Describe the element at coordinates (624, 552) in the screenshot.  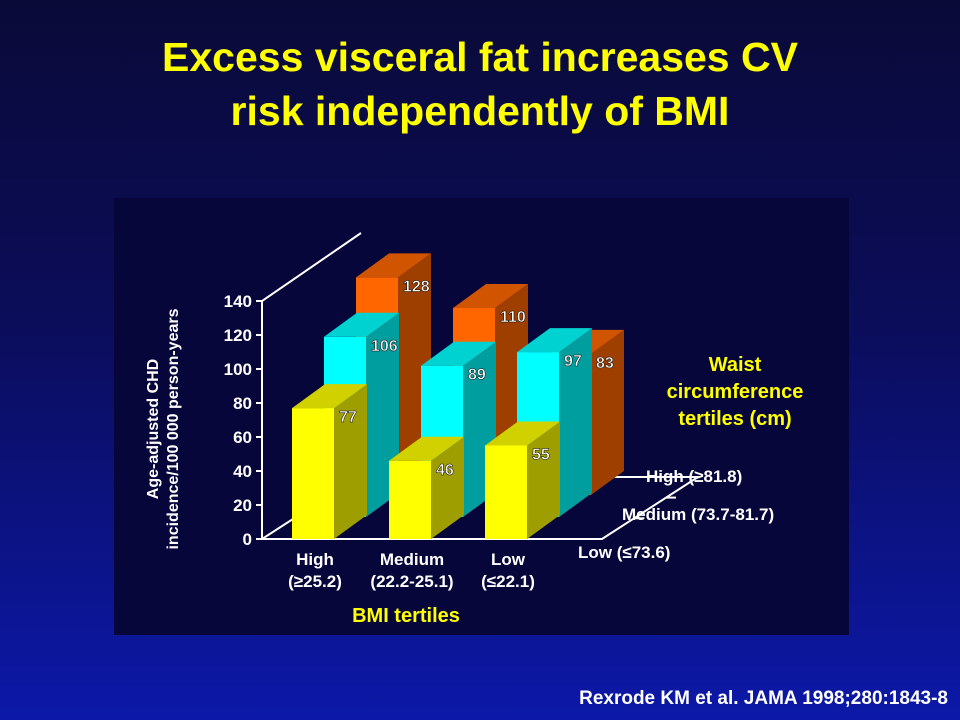
I see `depth-axis-label: Low (≤73.6)` at that location.